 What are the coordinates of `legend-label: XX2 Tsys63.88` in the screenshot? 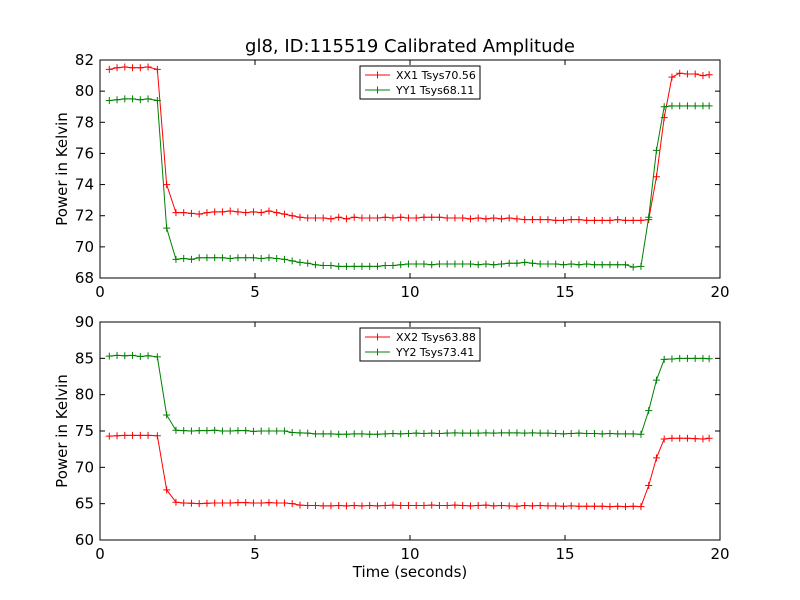 It's located at (436, 337).